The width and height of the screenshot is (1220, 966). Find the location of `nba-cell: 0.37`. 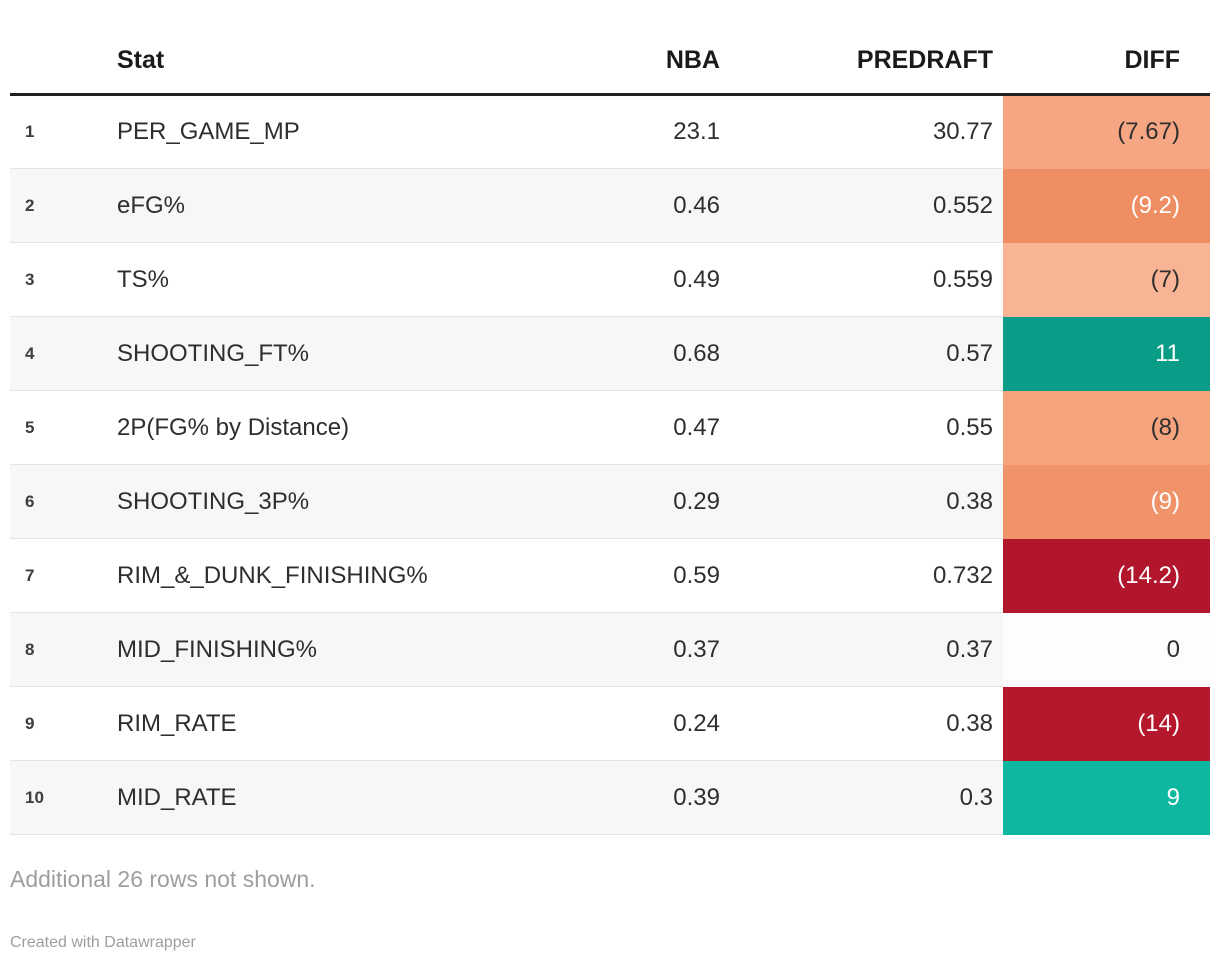

nba-cell: 0.37 is located at coordinates (610, 649).